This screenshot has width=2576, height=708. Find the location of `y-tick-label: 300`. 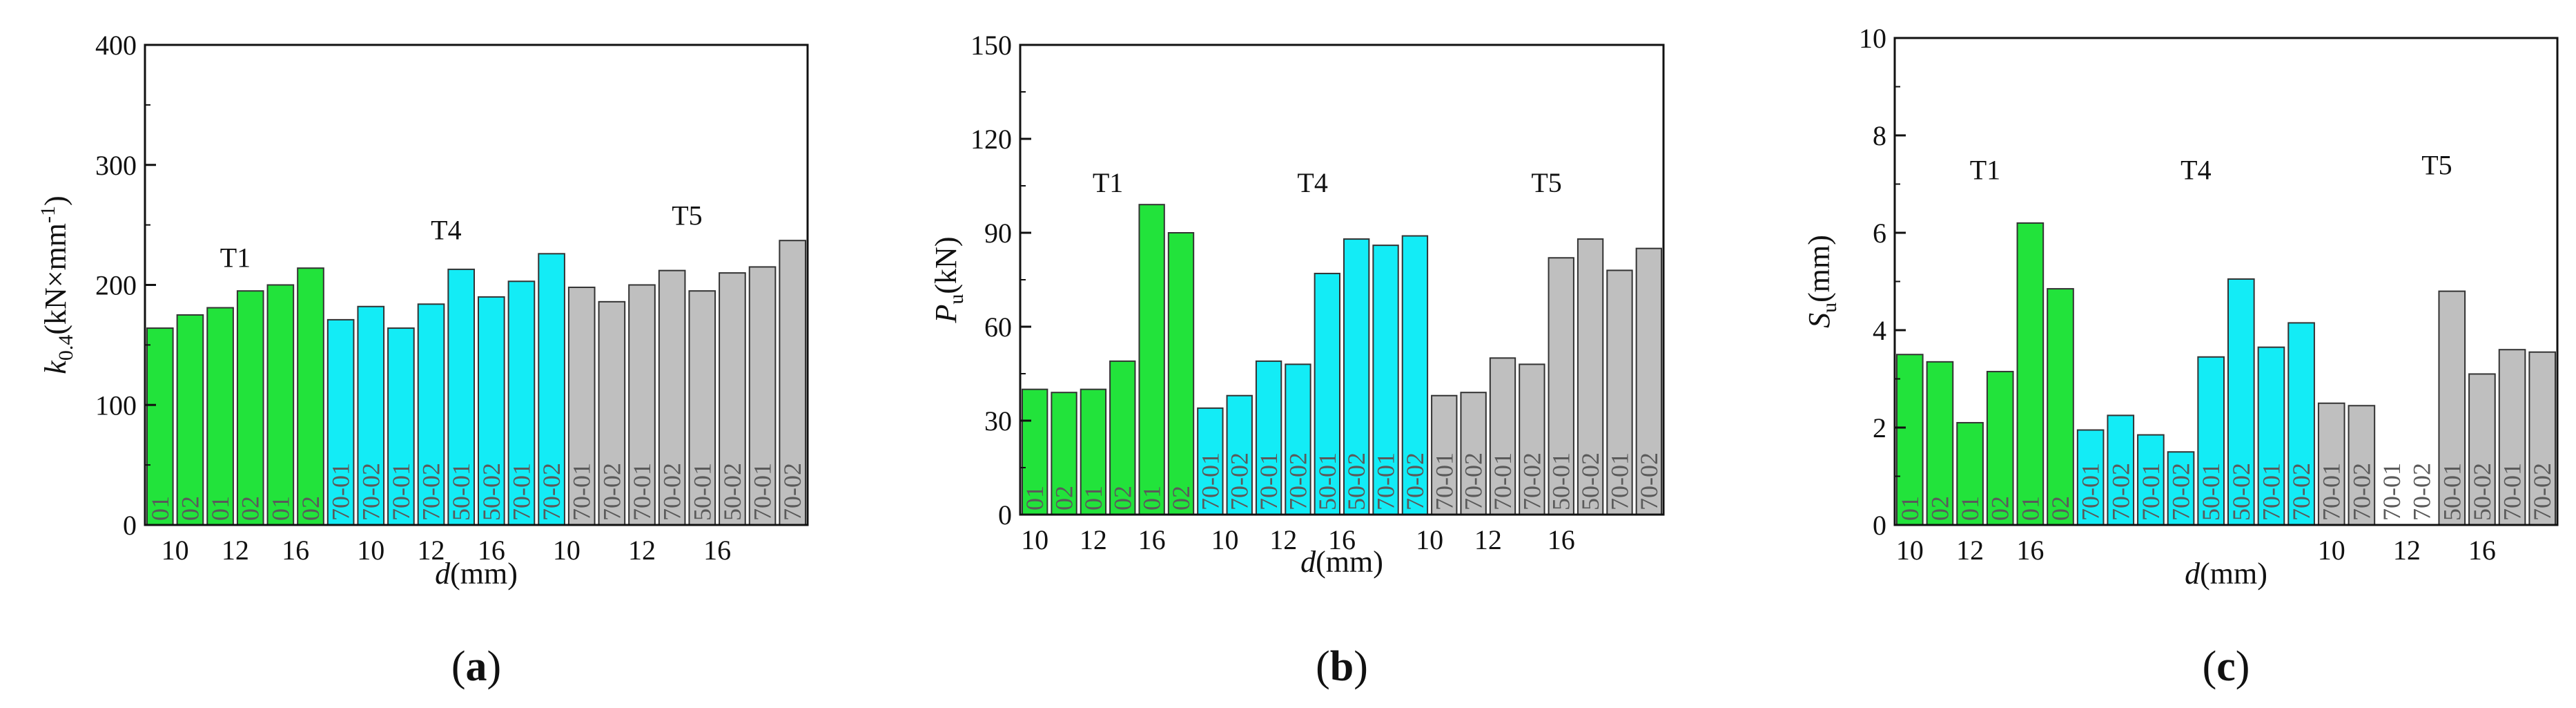

y-tick-label: 300 is located at coordinates (116, 165).